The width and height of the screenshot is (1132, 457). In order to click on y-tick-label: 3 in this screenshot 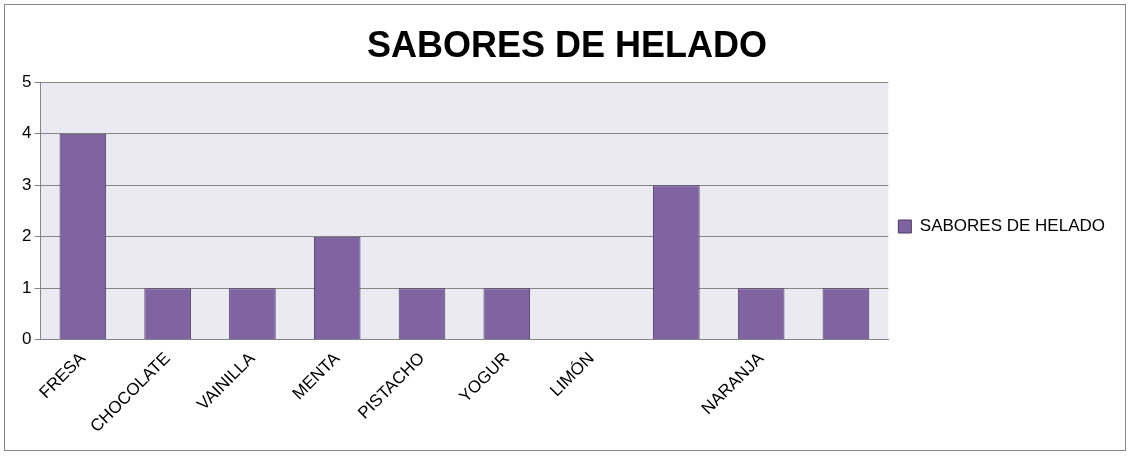, I will do `click(26, 184)`.